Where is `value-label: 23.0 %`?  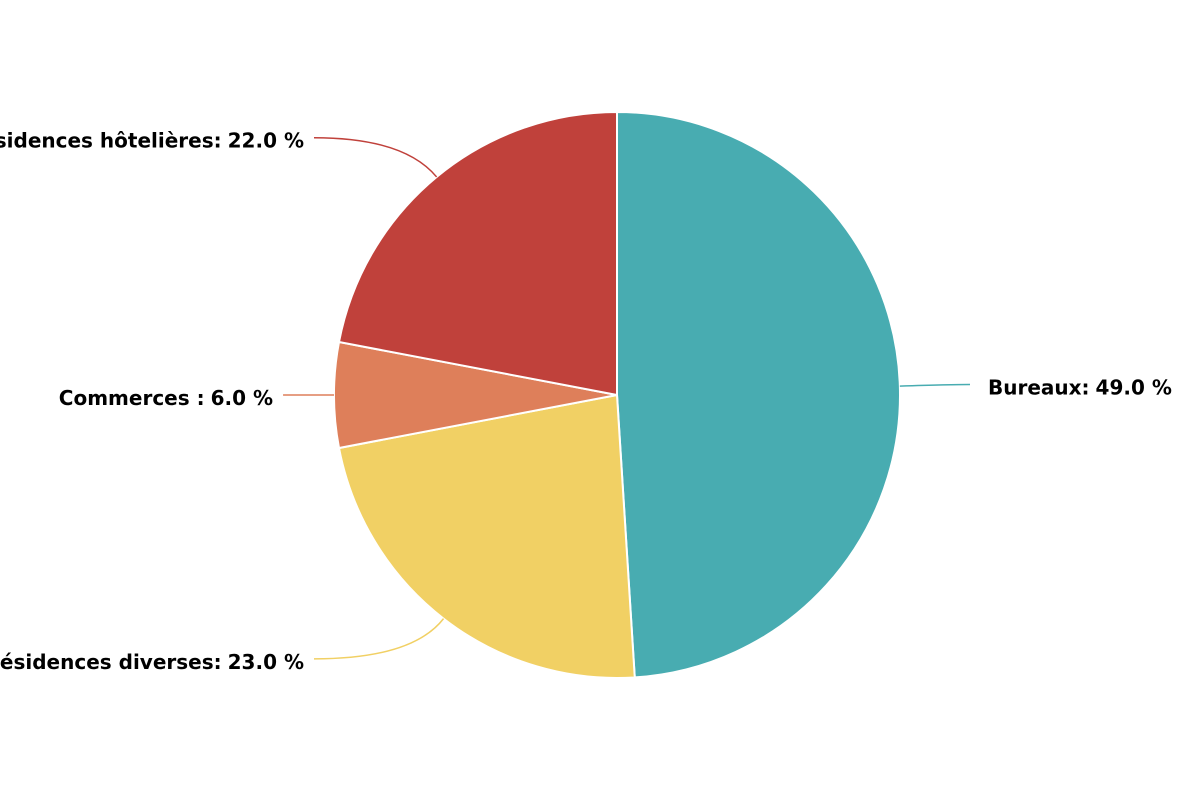 value-label: 23.0 % is located at coordinates (266, 661).